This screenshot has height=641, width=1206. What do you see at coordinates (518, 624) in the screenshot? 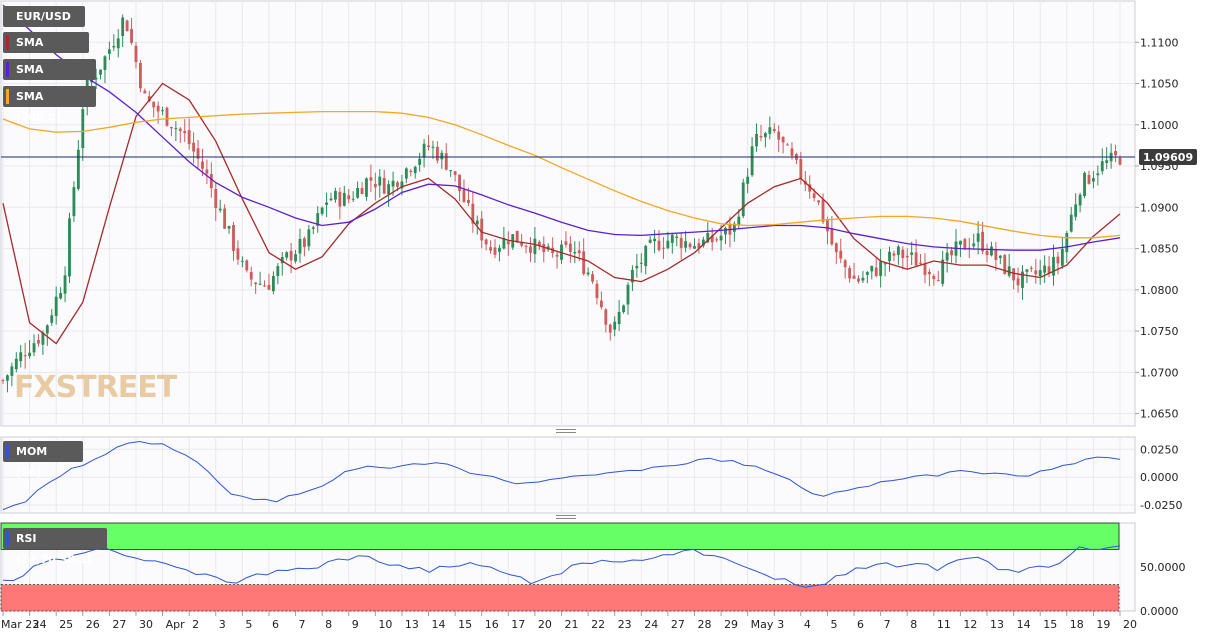
I see `x-tick-label: 17` at bounding box center [518, 624].